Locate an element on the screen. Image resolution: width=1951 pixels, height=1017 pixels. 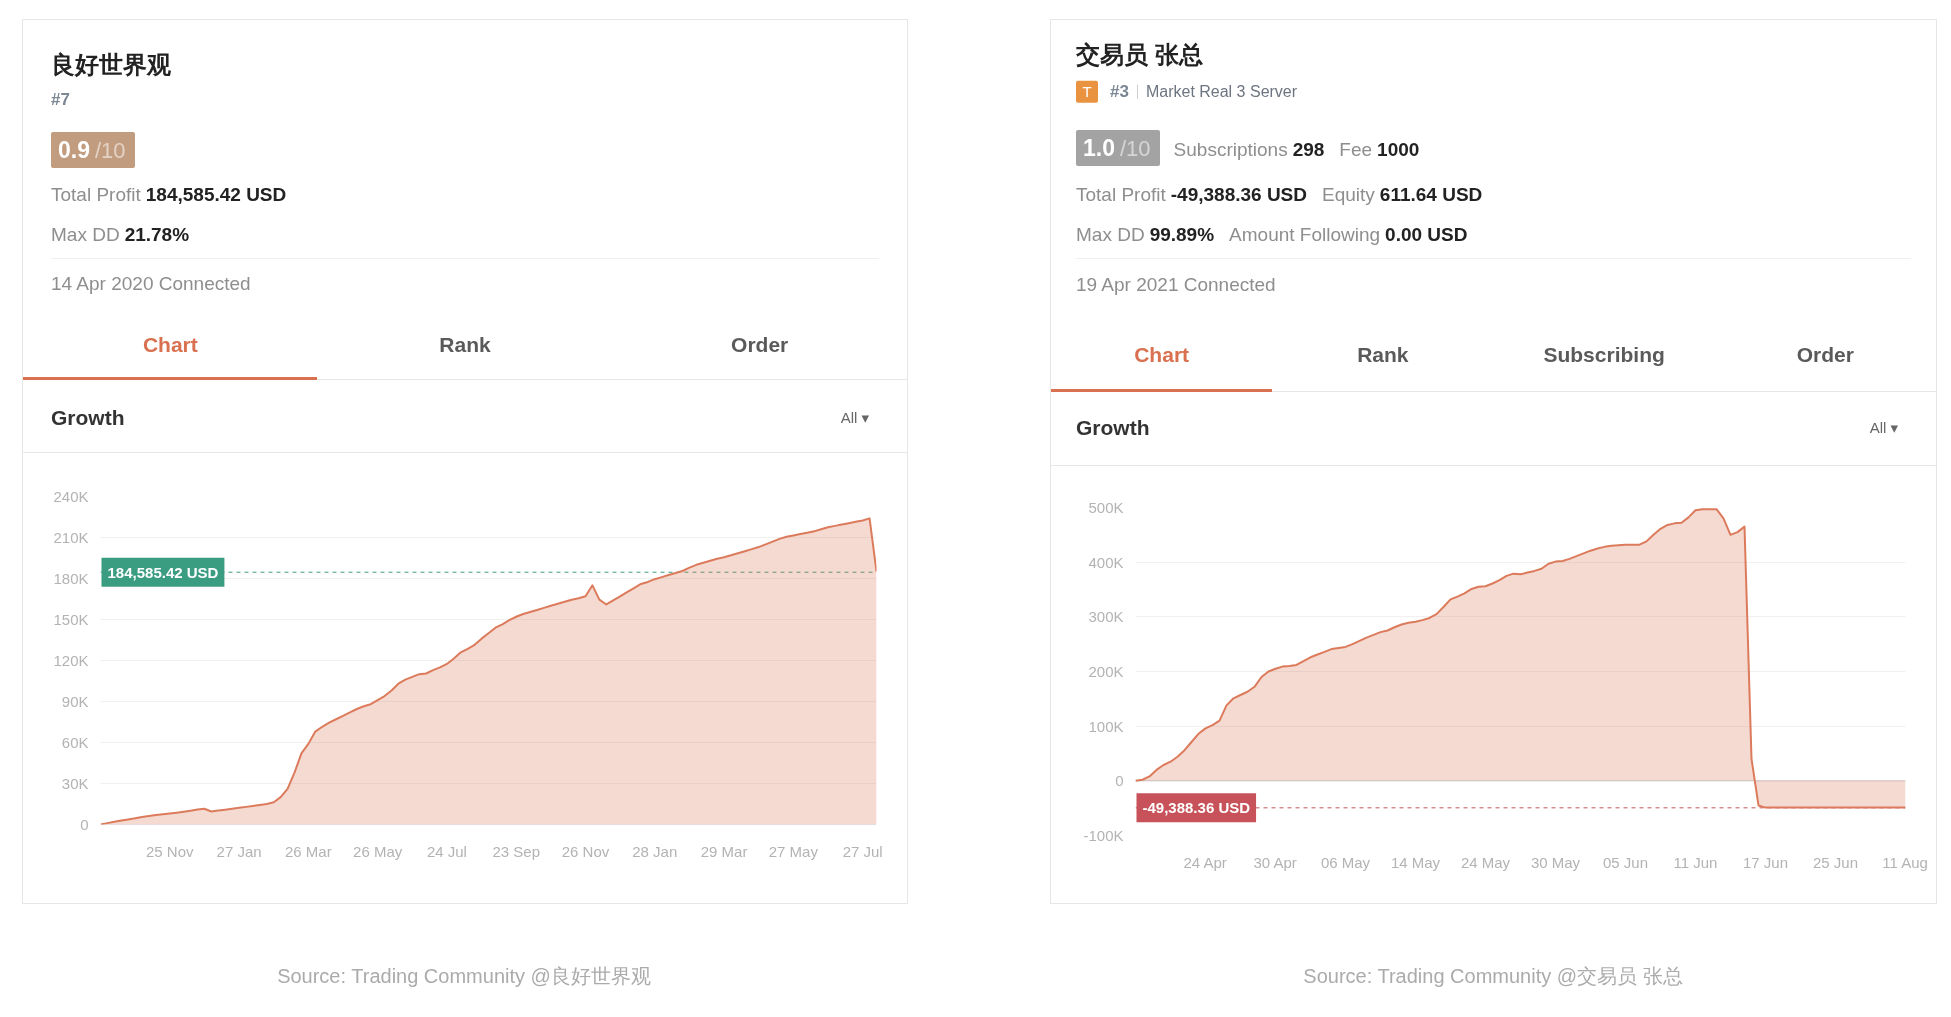
x-tick-label: 06 May is located at coordinates (1345, 862).